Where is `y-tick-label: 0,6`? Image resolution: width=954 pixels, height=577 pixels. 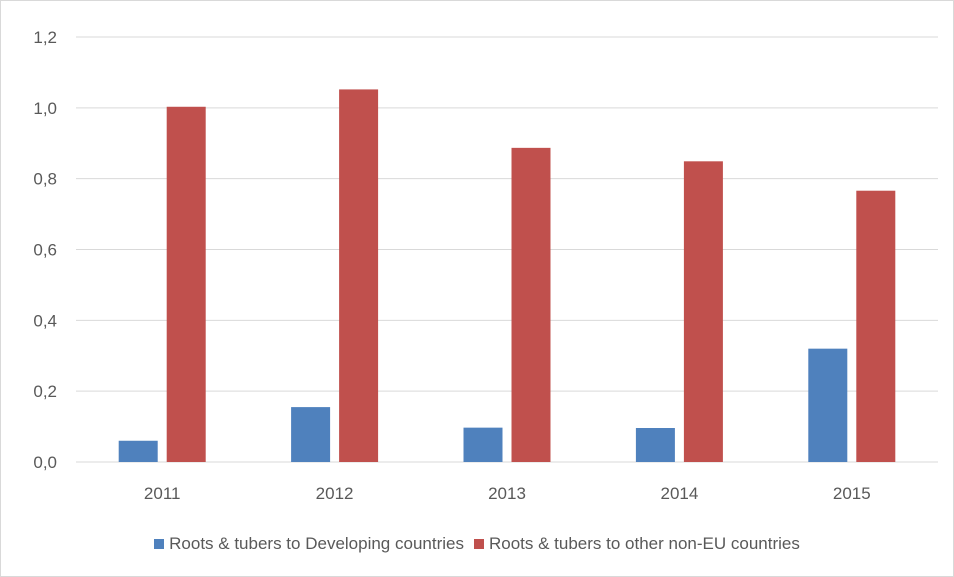 y-tick-label: 0,6 is located at coordinates (45, 250).